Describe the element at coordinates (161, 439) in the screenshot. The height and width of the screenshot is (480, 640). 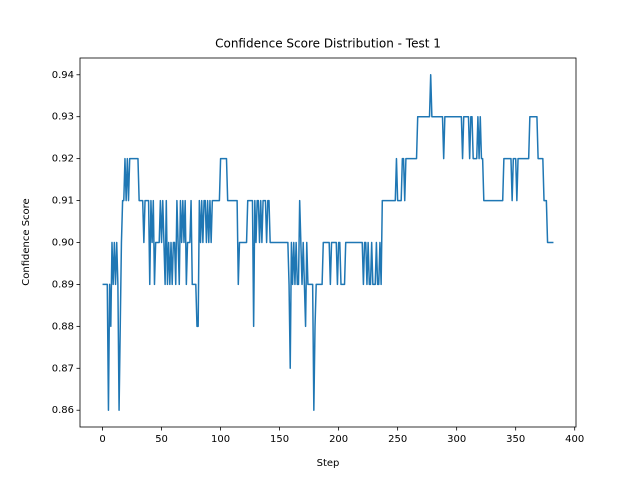
I see `x-tick-label: 50` at that location.